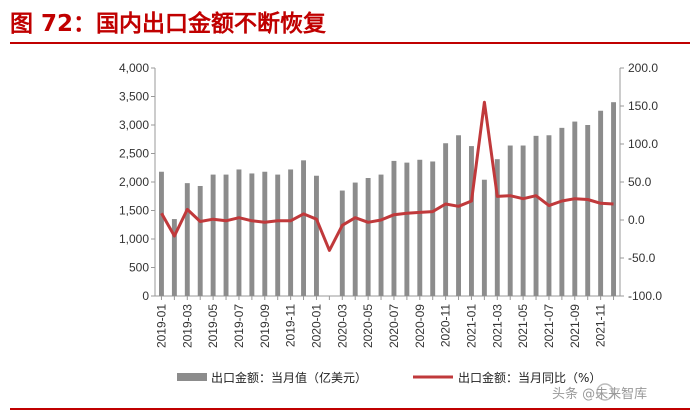  What do you see at coordinates (497, 326) in the screenshot?
I see `x-tick-label: 2021-03` at bounding box center [497, 326].